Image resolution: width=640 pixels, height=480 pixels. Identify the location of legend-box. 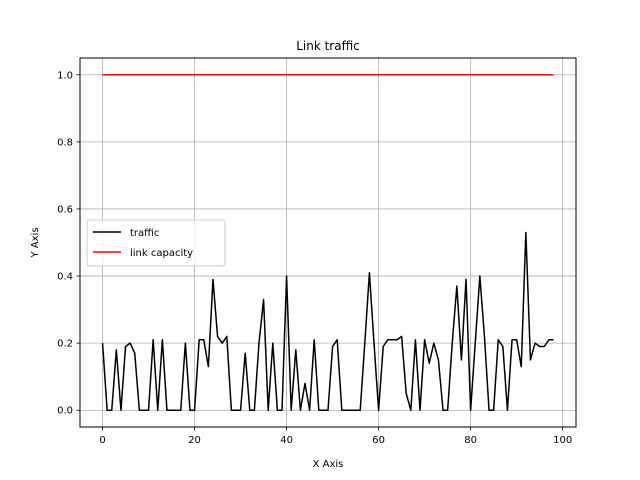
(156, 243).